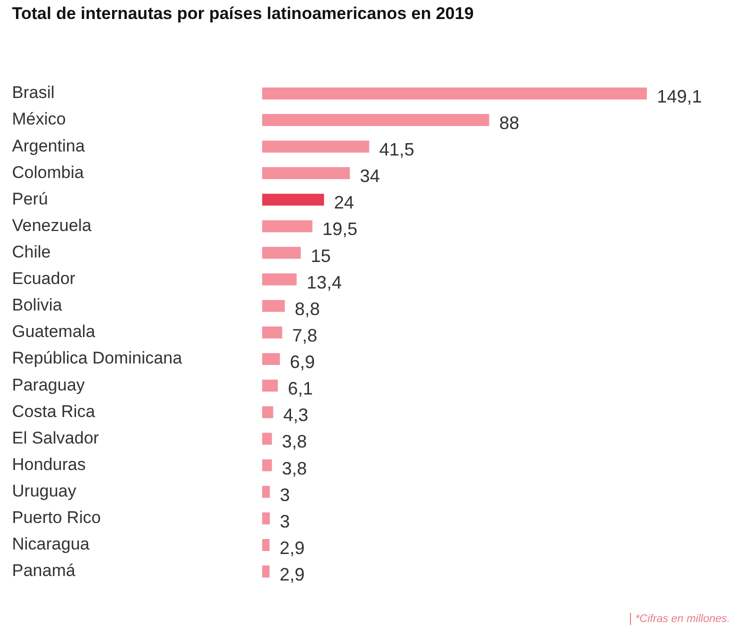 Image resolution: width=750 pixels, height=639 pixels. I want to click on y-tick-label: Uruguay, so click(44, 491).